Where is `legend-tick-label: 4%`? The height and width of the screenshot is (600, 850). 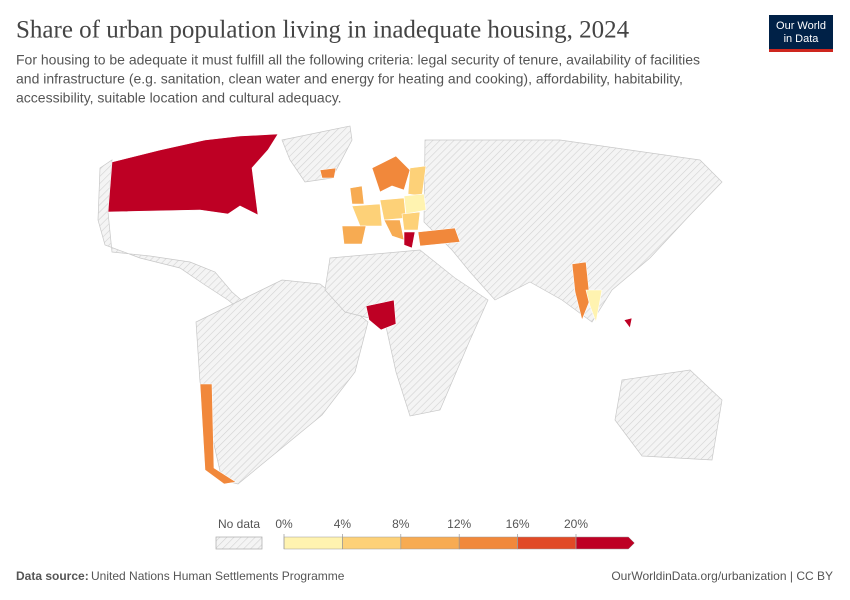
legend-tick-label: 4% is located at coordinates (343, 524).